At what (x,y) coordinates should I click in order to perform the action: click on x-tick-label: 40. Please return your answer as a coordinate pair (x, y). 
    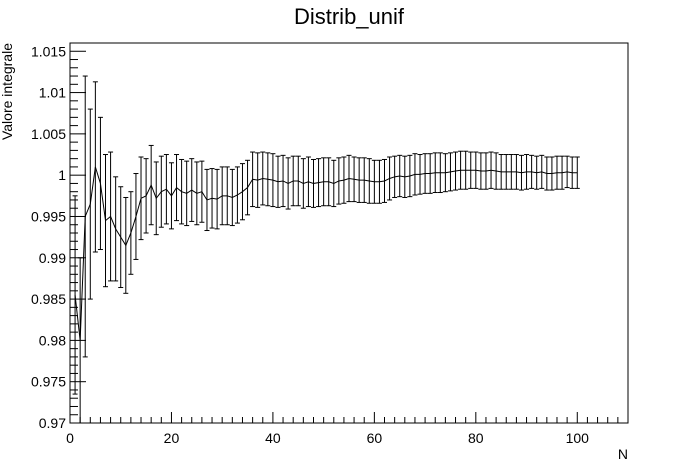
    Looking at the image, I should click on (273, 438).